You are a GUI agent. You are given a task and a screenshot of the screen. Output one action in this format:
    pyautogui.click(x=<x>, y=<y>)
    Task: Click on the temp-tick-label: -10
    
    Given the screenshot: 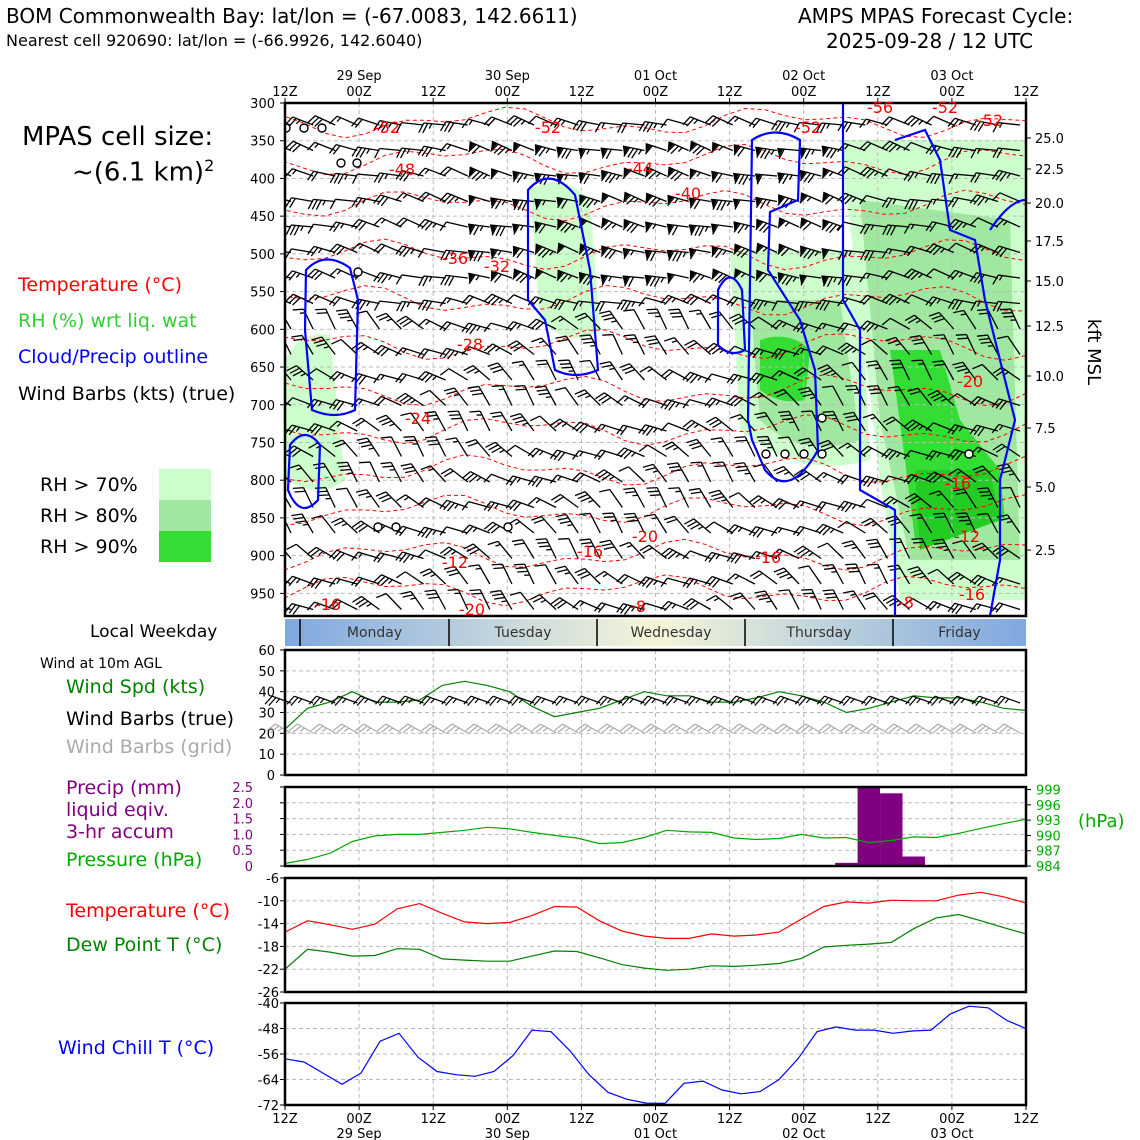 What is the action you would take?
    pyautogui.click(x=268, y=902)
    